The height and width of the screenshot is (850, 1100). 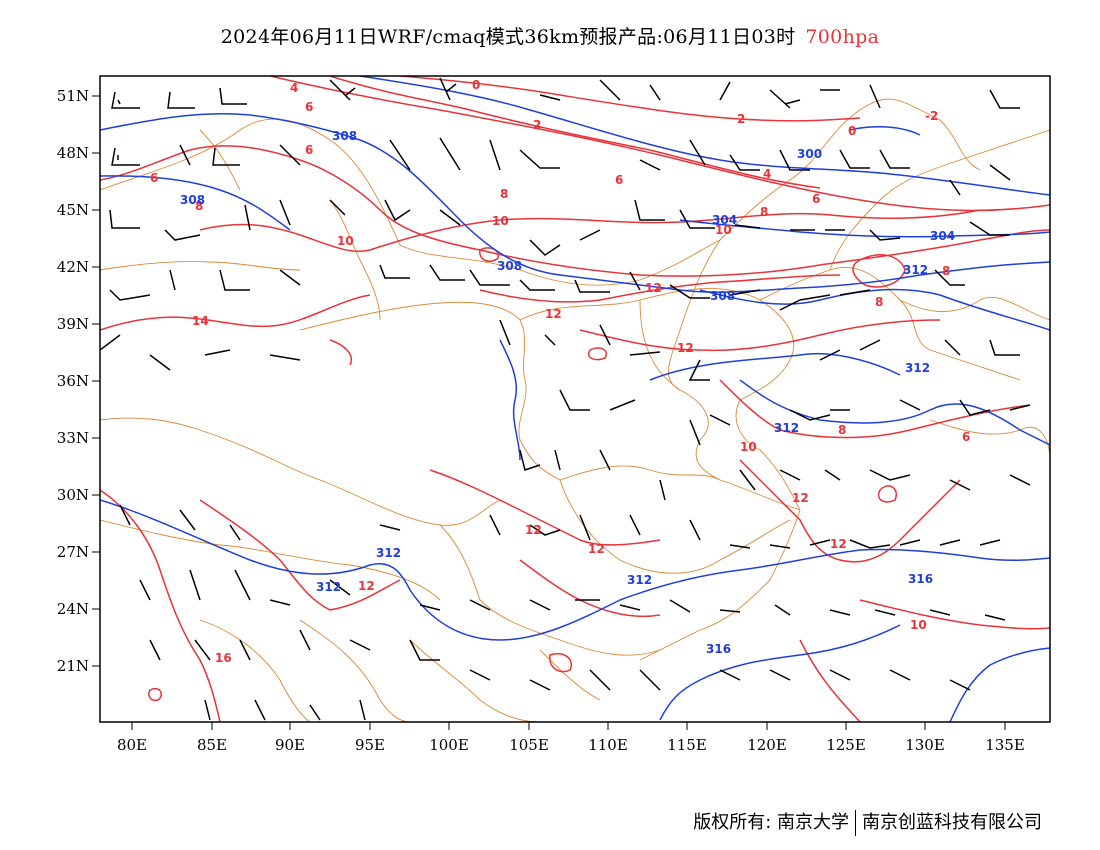 What do you see at coordinates (73, 210) in the screenshot?
I see `lat-label: 45N` at bounding box center [73, 210].